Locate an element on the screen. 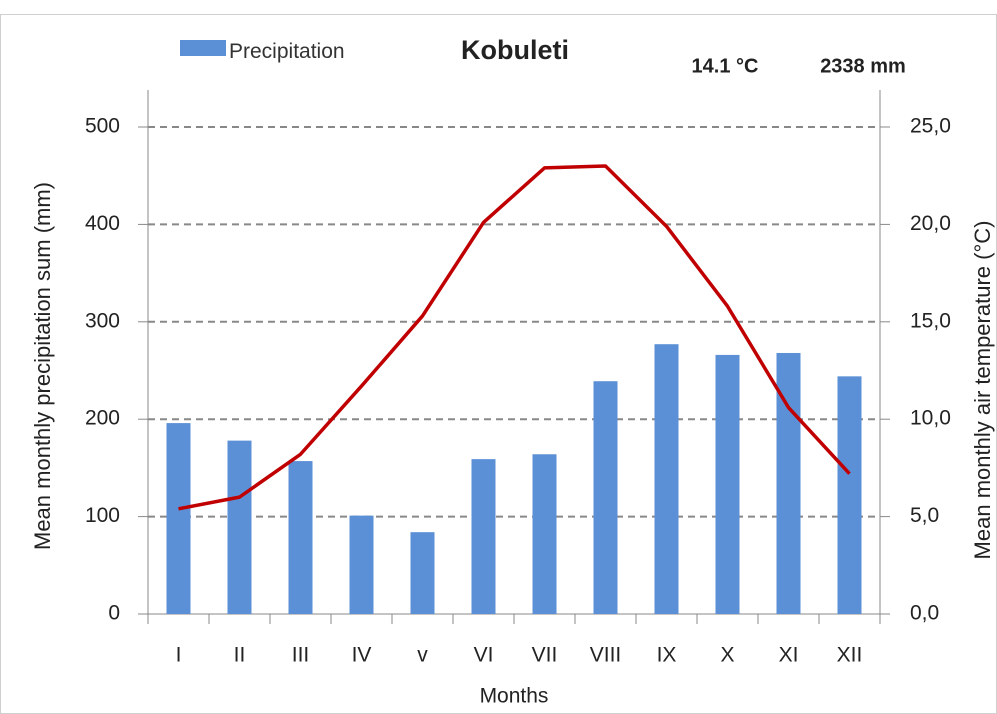 The width and height of the screenshot is (997, 714). x-tick-label: IV is located at coordinates (362, 655).